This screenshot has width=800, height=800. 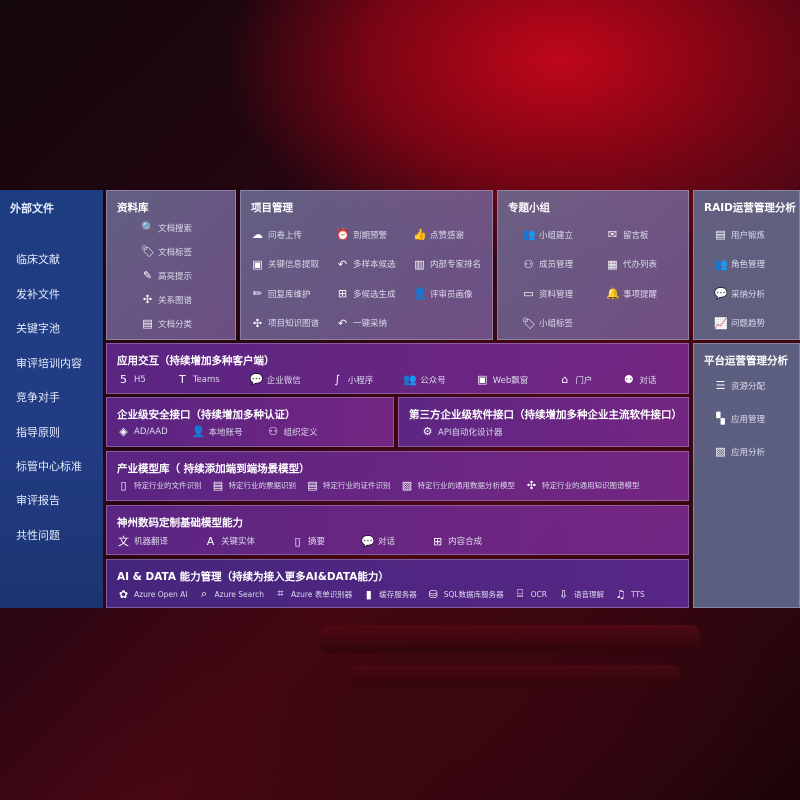 I want to click on feature-item: ▦ 代办列表, so click(x=631, y=264).